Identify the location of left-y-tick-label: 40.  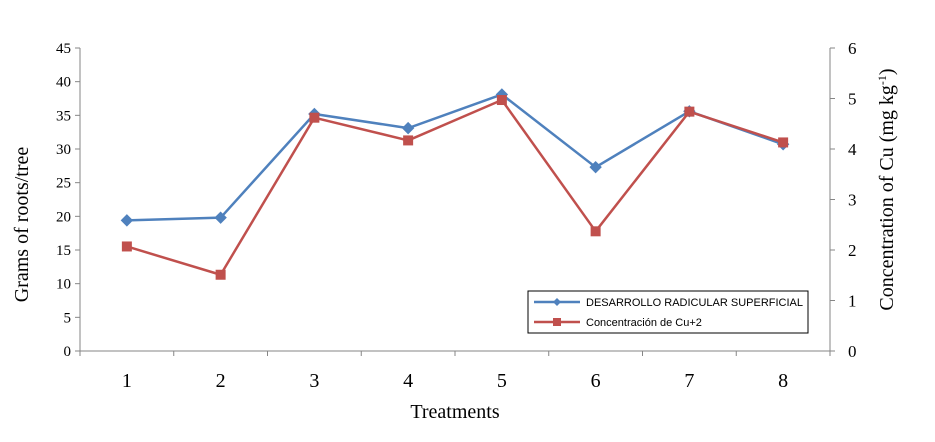
(63, 83).